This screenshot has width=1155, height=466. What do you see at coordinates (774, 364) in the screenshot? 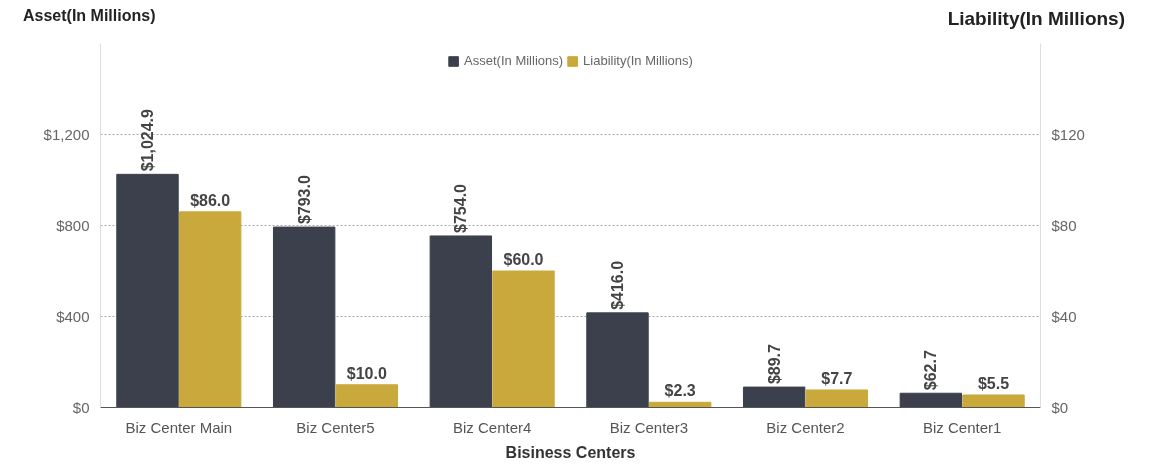
I see `data-label: $89.7` at bounding box center [774, 364].